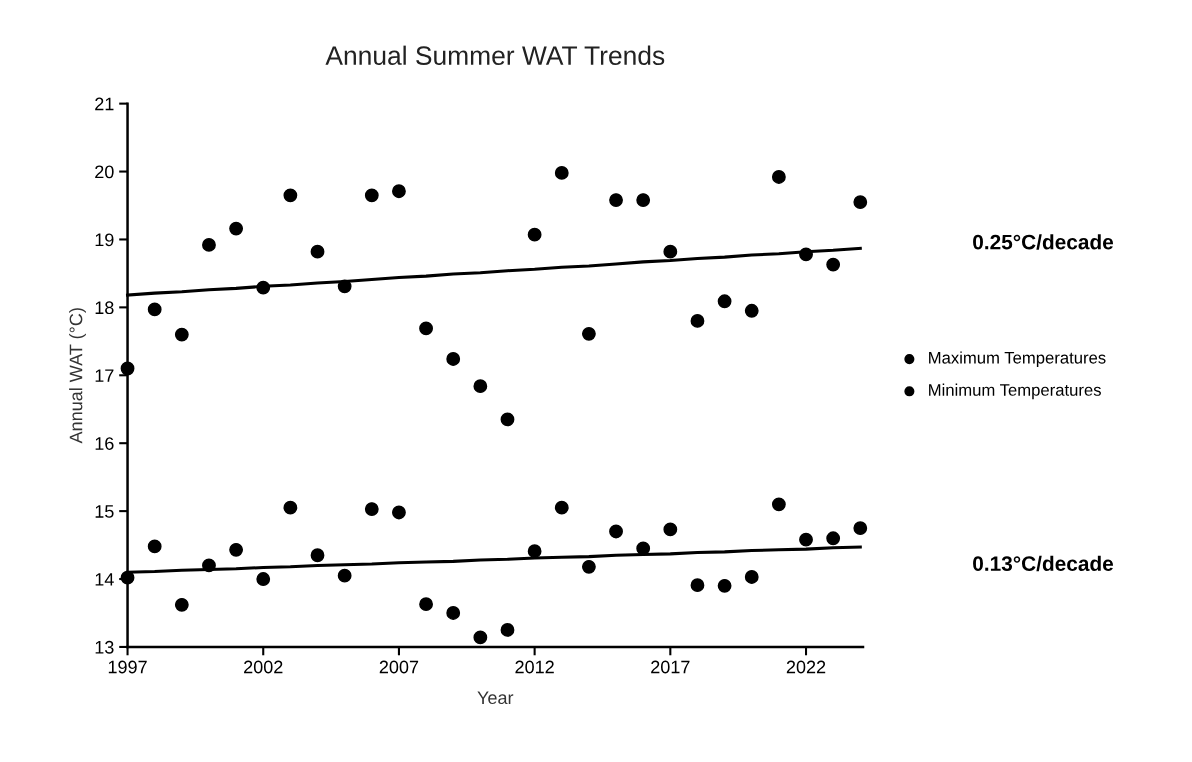  I want to click on text: 0.25°C/decade, so click(1043, 242).